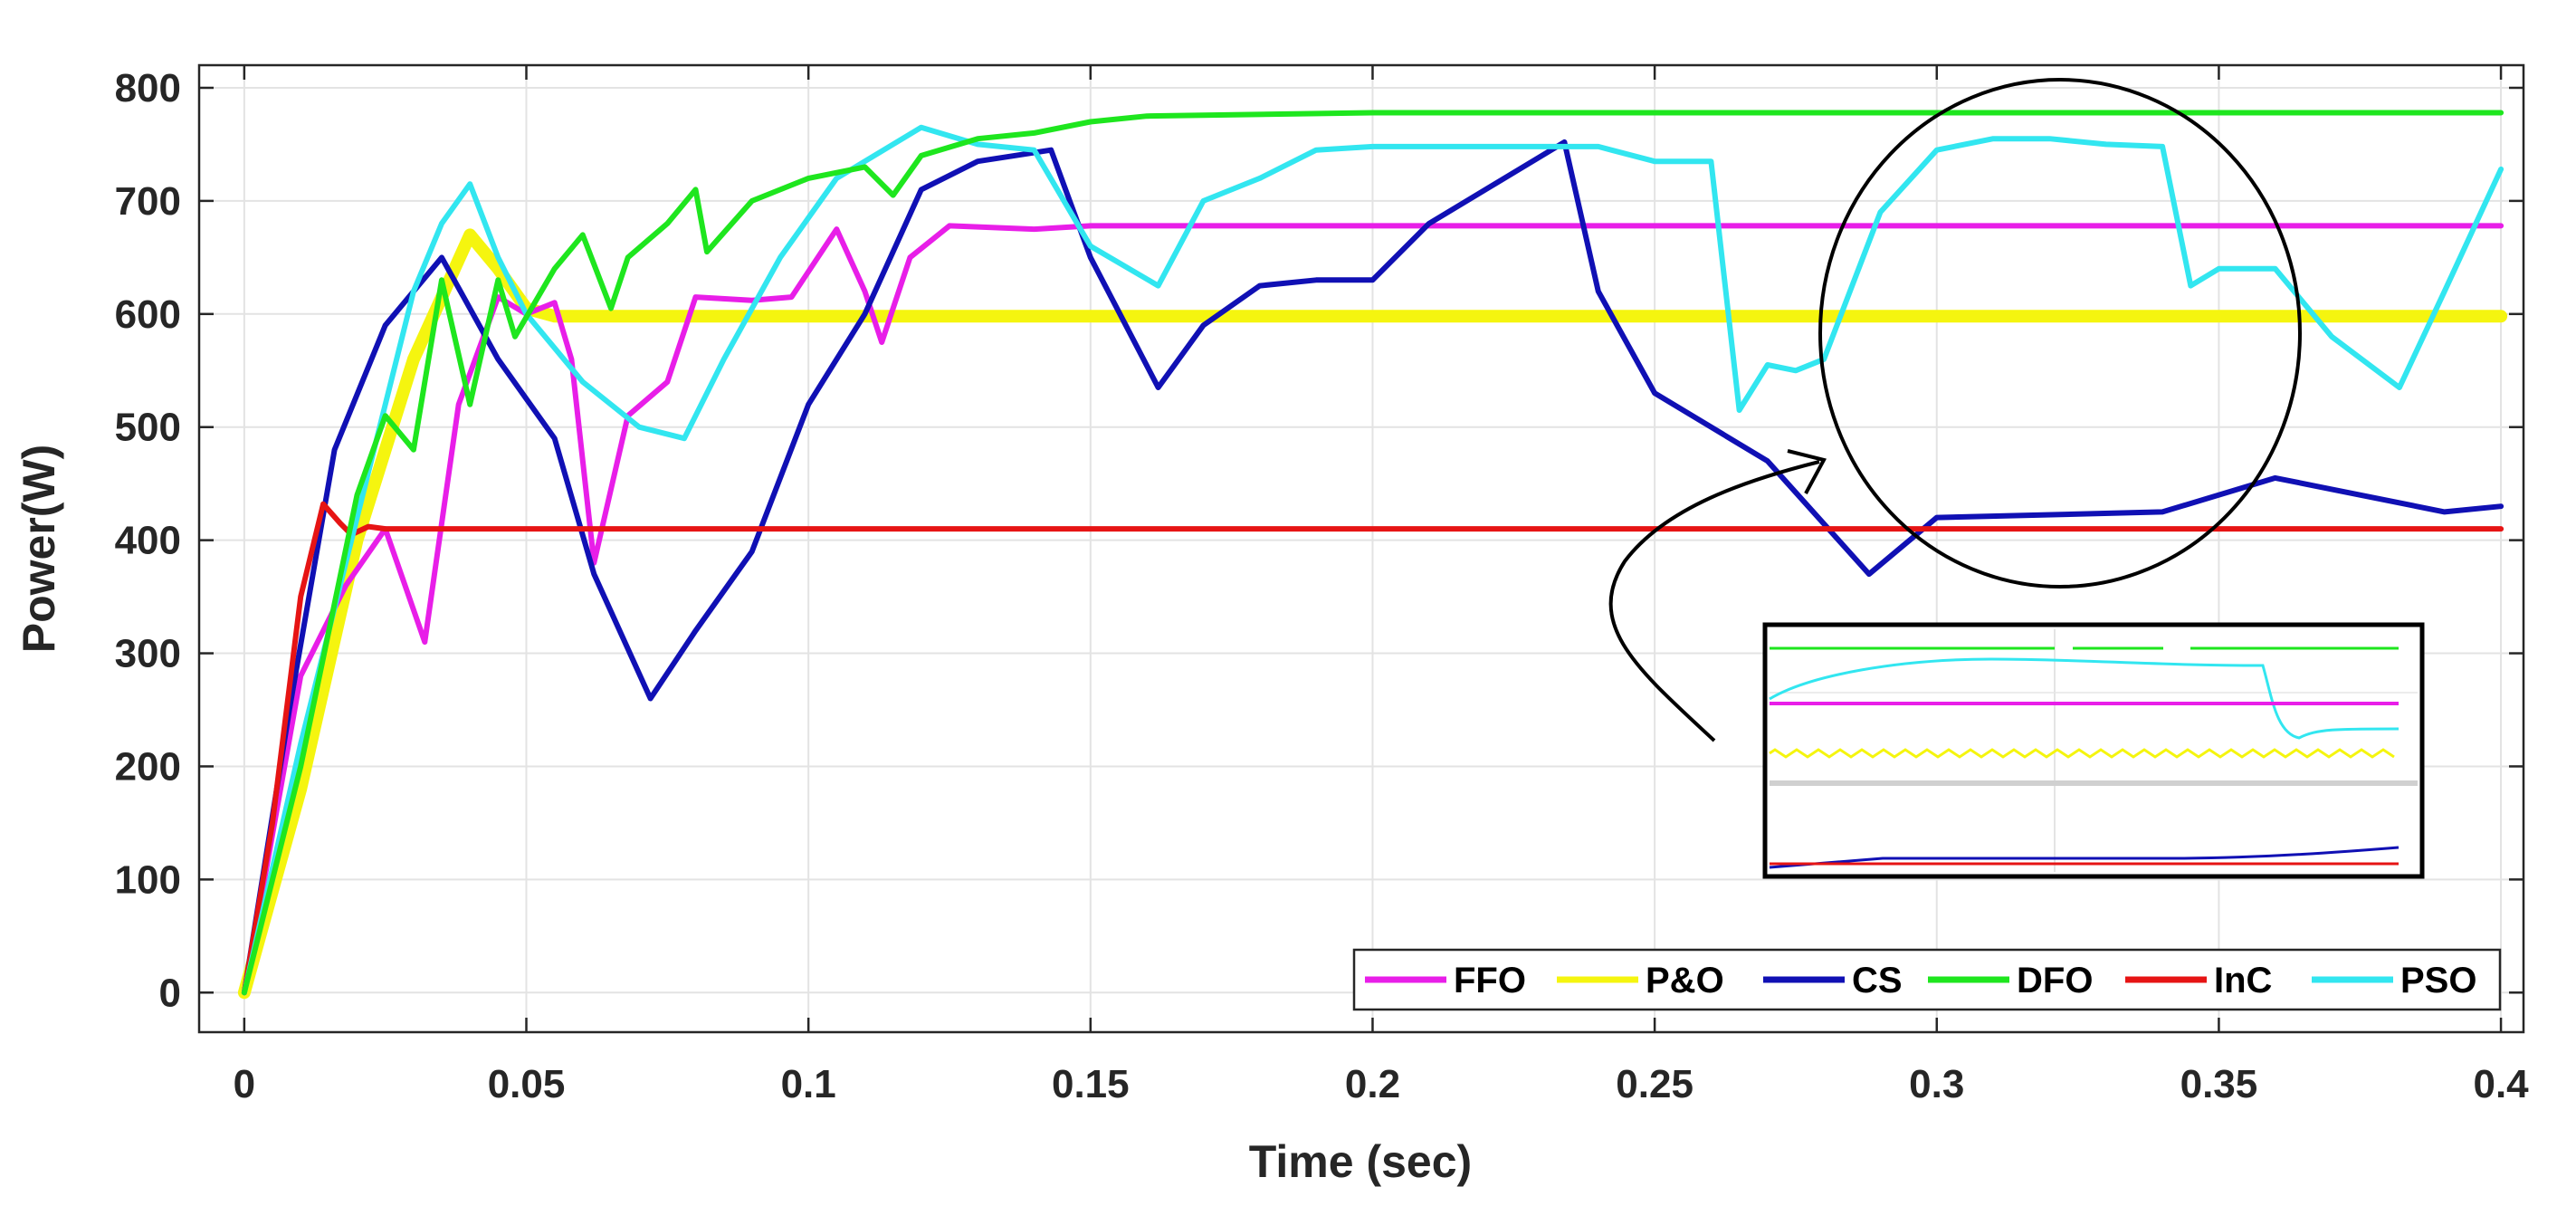 The height and width of the screenshot is (1206, 2576). I want to click on annotation-arrow-head, so click(1807, 472).